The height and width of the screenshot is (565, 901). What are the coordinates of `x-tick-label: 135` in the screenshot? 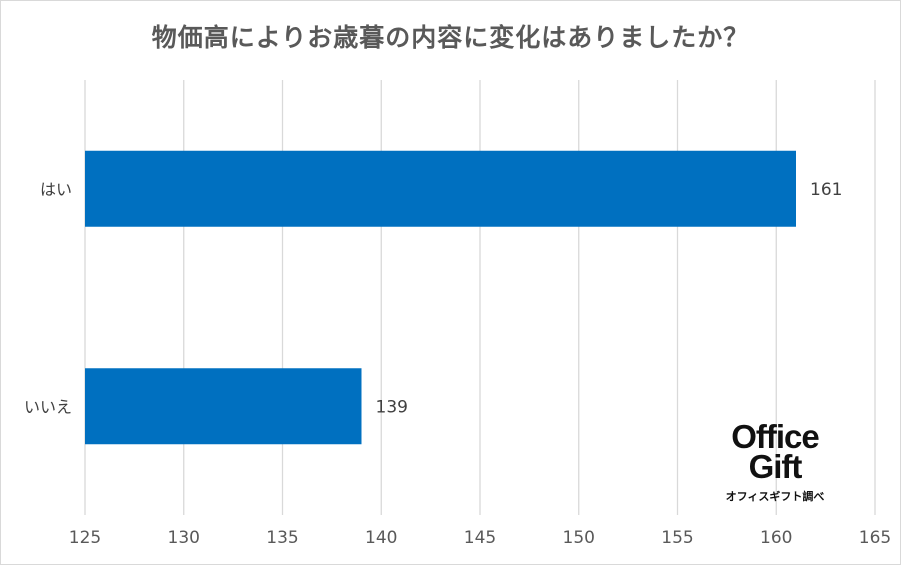 It's located at (282, 538).